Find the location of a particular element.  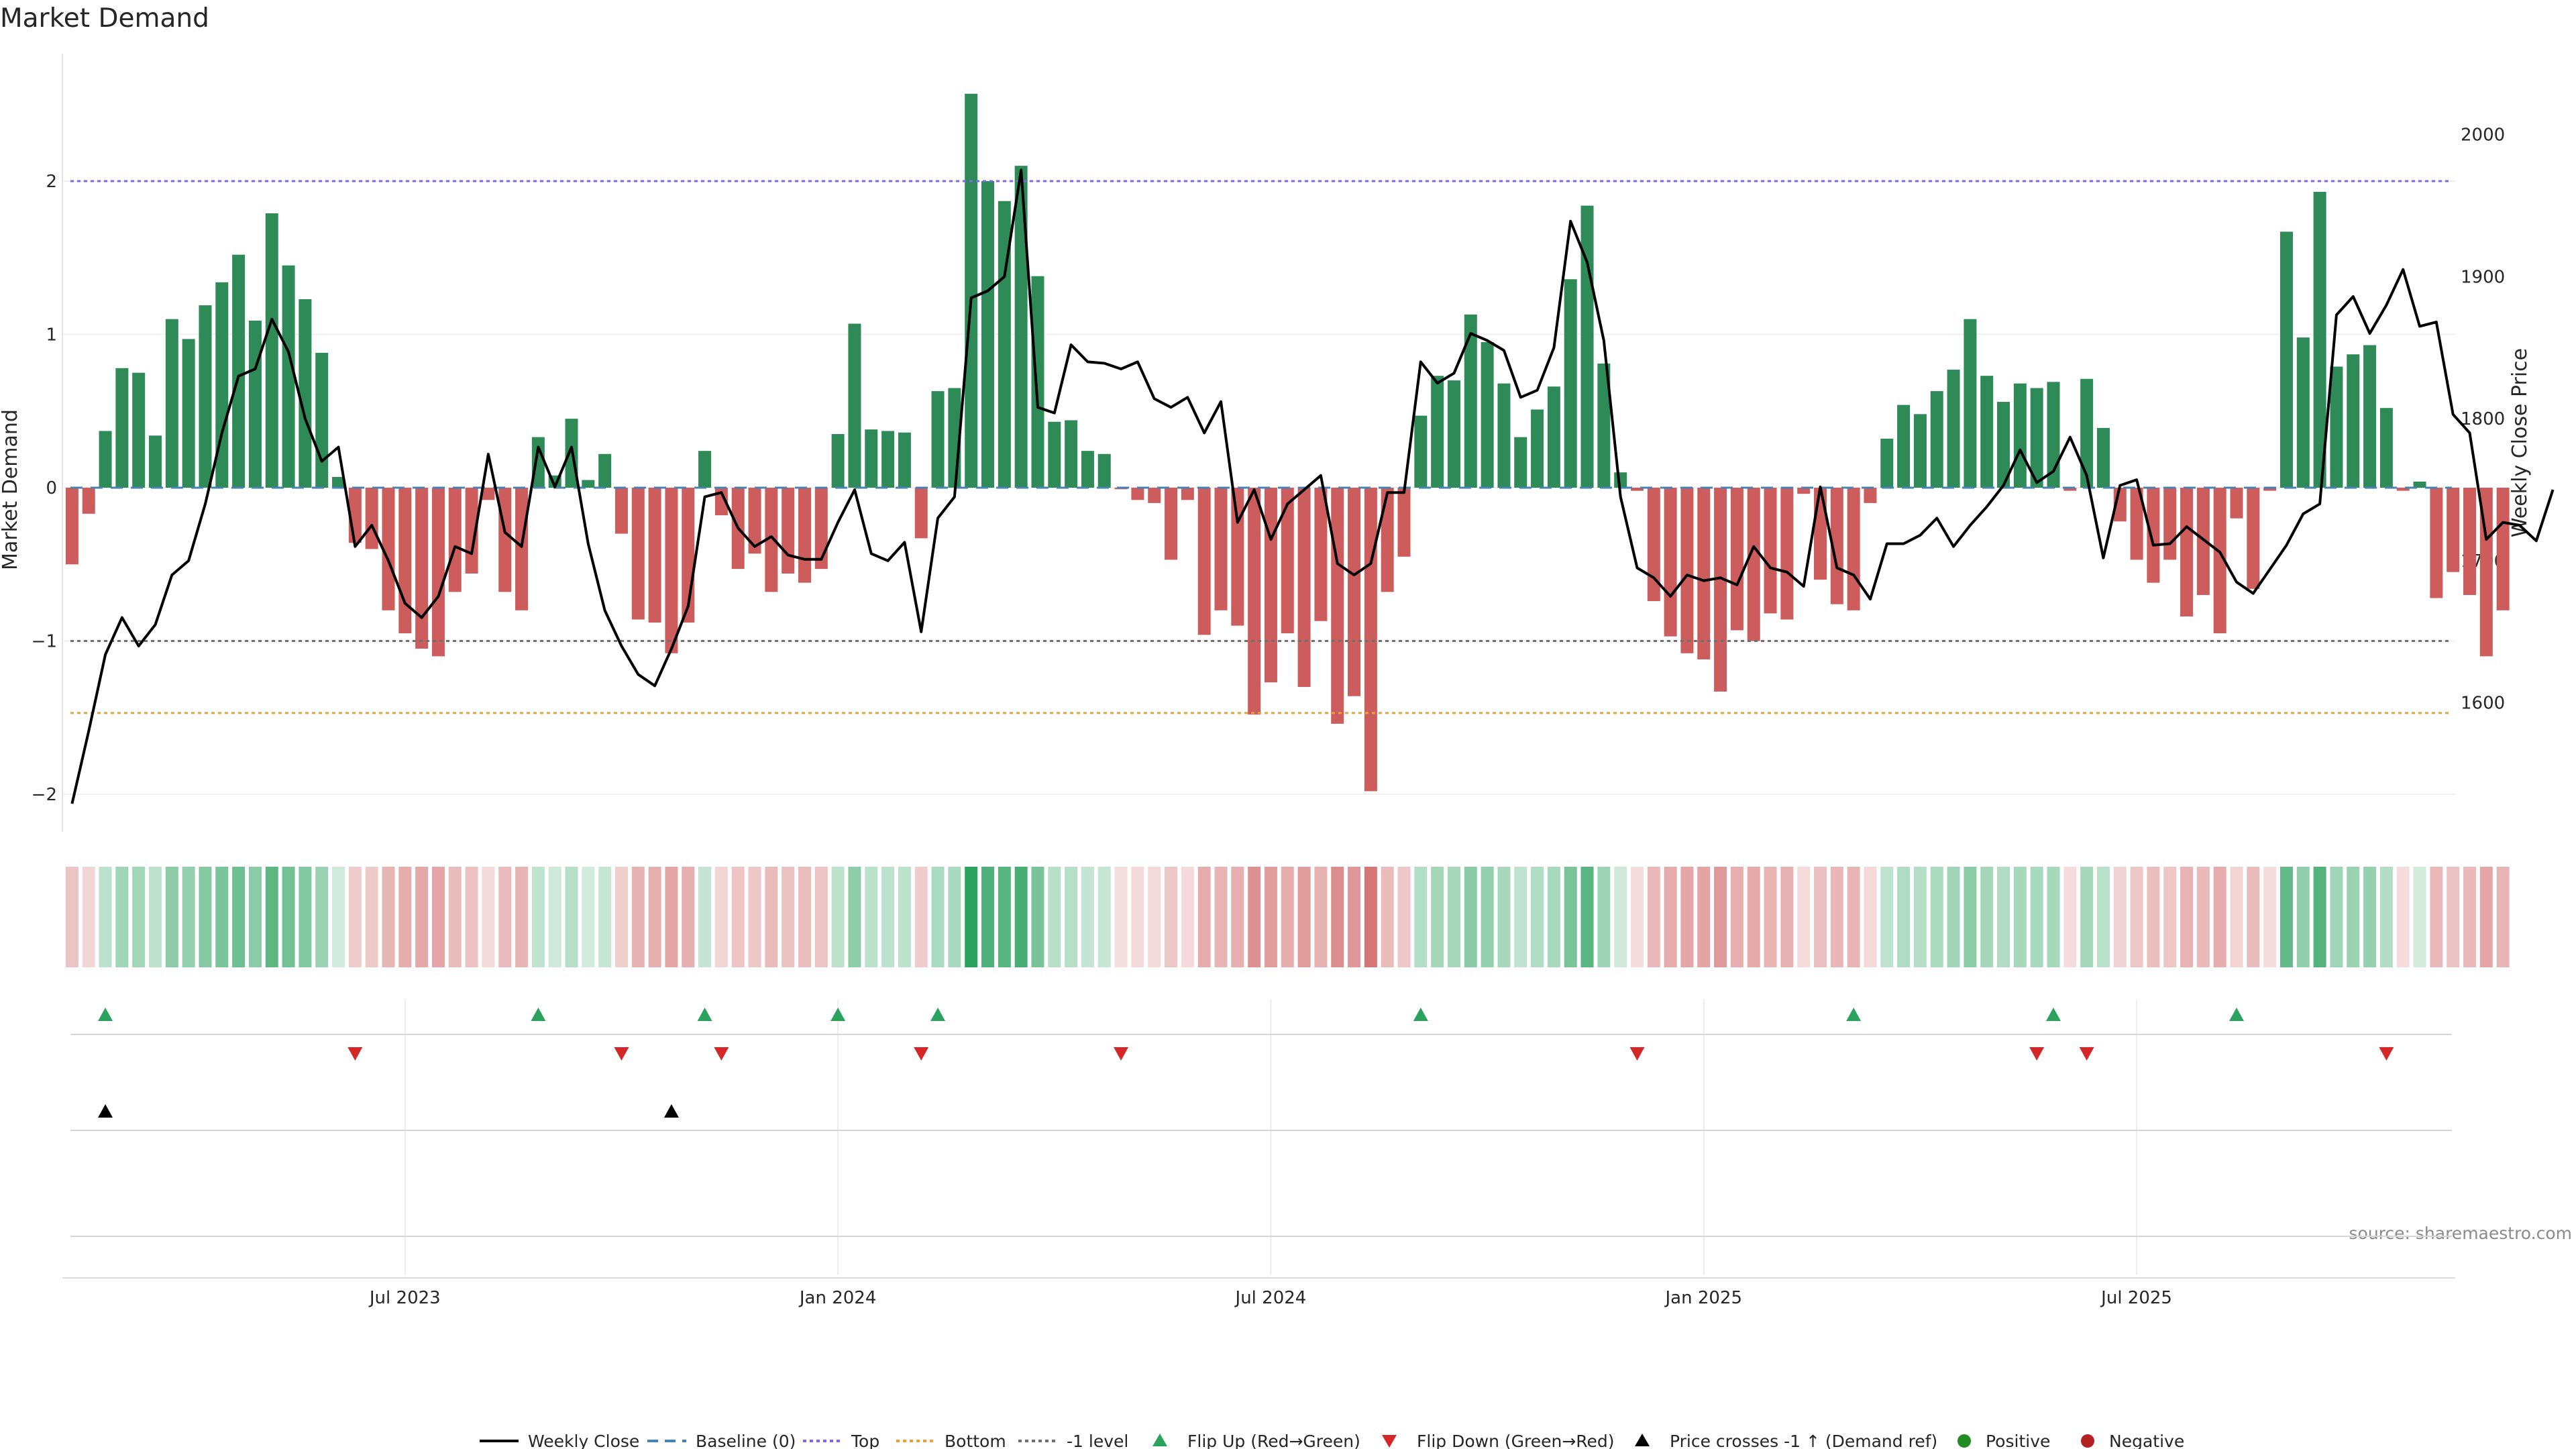

y2-tick-label: 1900 is located at coordinates (2483, 277).